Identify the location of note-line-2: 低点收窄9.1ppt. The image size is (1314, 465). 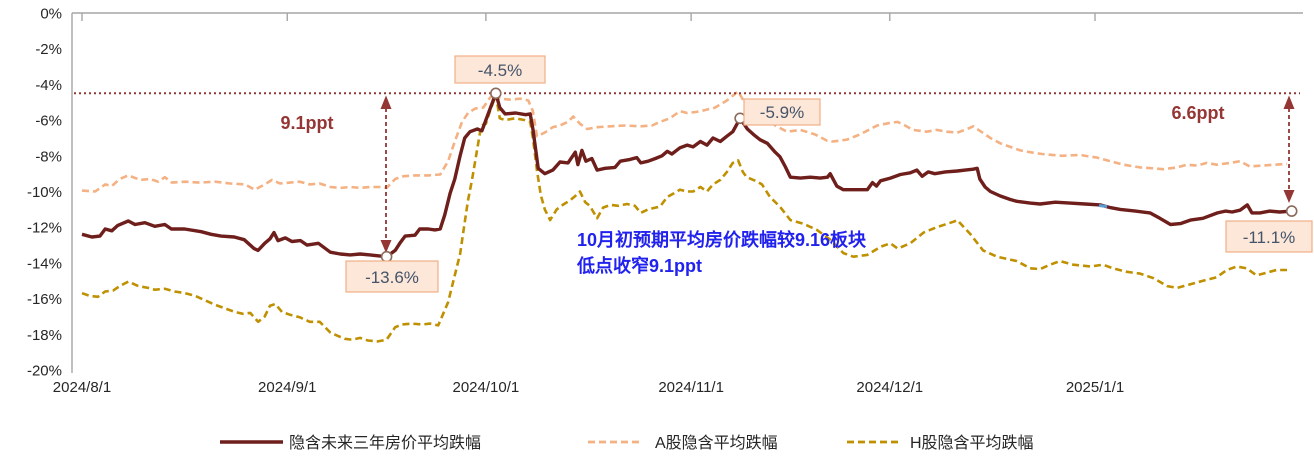
(639, 265).